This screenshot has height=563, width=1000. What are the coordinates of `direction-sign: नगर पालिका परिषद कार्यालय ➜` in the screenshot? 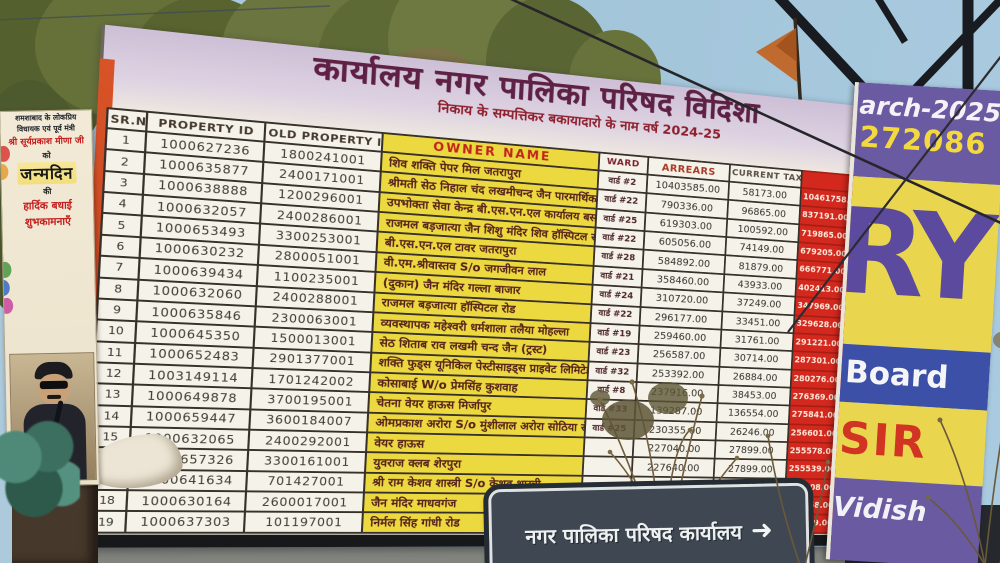 It's located at (649, 520).